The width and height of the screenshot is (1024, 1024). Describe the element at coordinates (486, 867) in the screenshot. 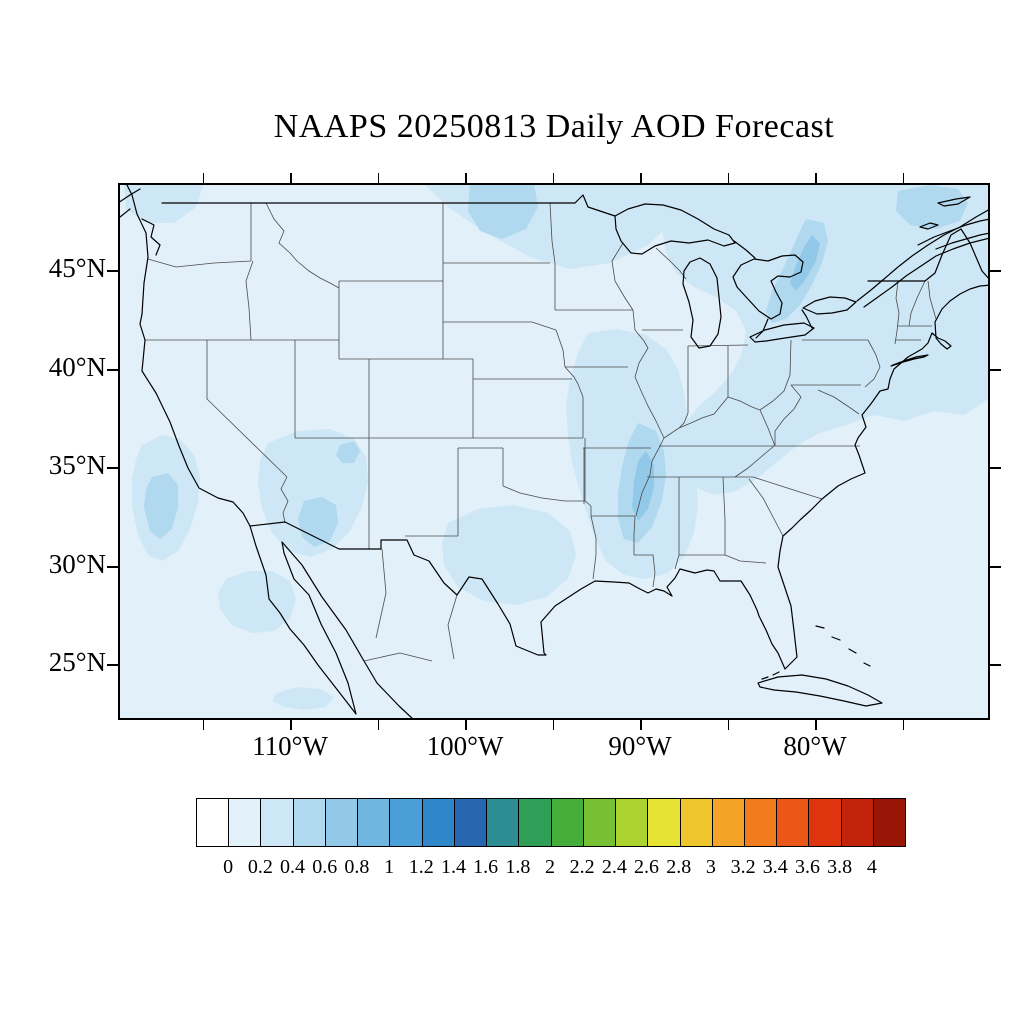

I see `colorbar-tick-label: 1.6` at that location.